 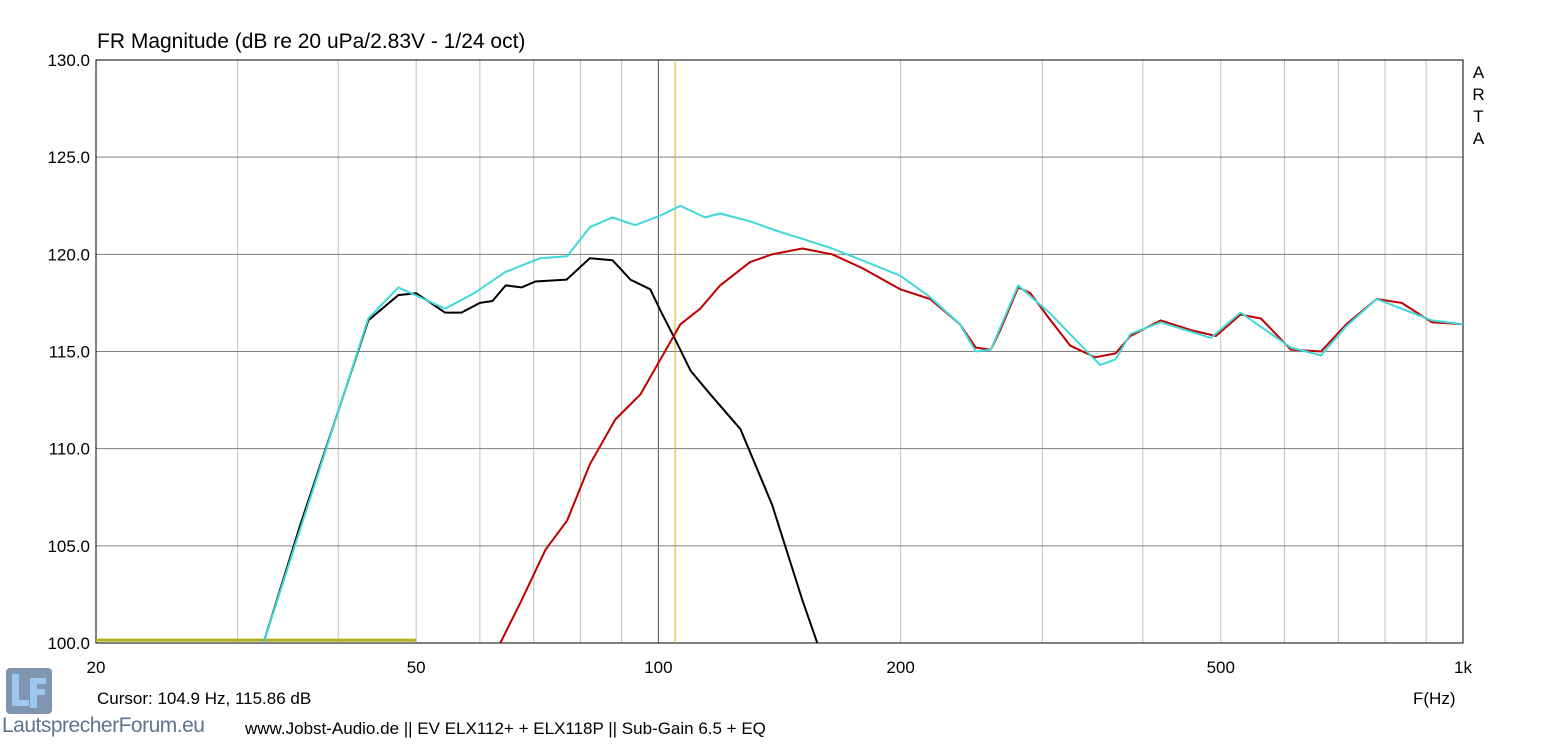 I want to click on y-tick-label: 125.0, so click(x=68, y=157).